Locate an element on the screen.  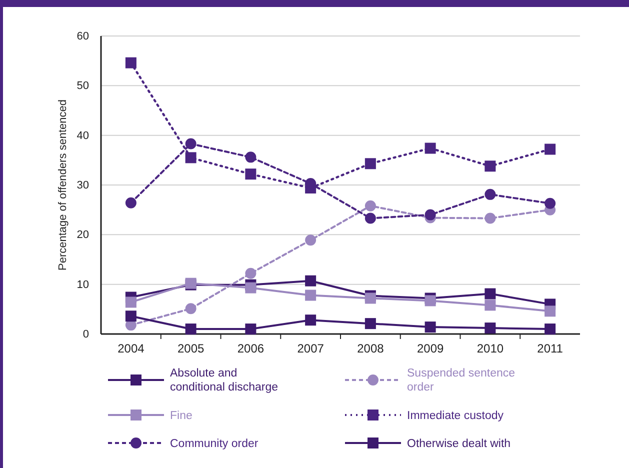
y-axis-title: Percentage of offenders sentenced is located at coordinates (63, 185).